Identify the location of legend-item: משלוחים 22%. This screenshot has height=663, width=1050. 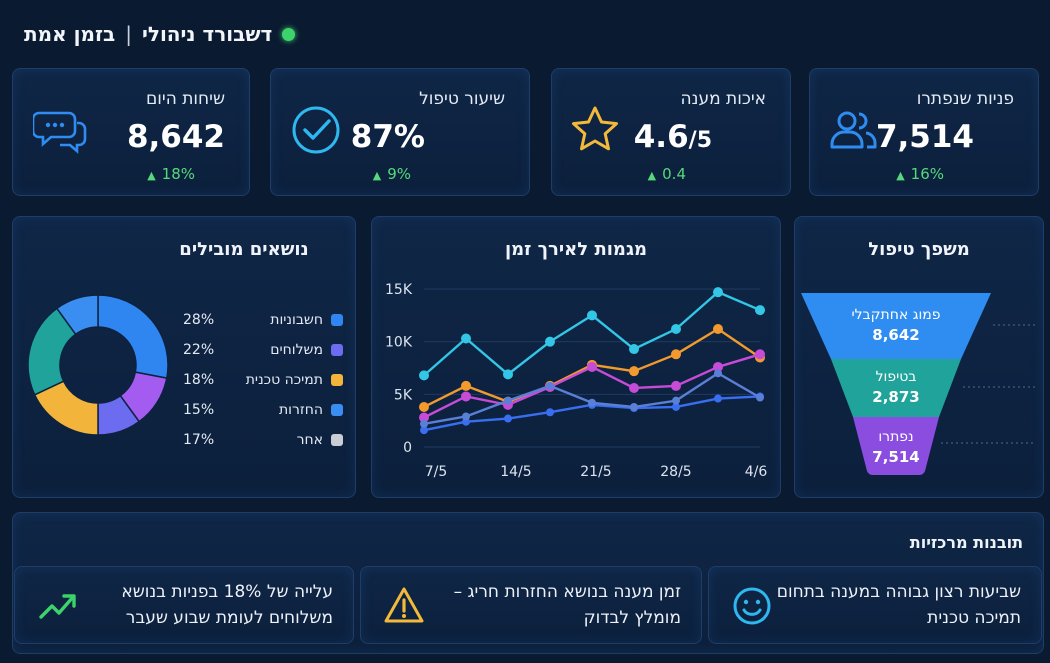
(263, 350).